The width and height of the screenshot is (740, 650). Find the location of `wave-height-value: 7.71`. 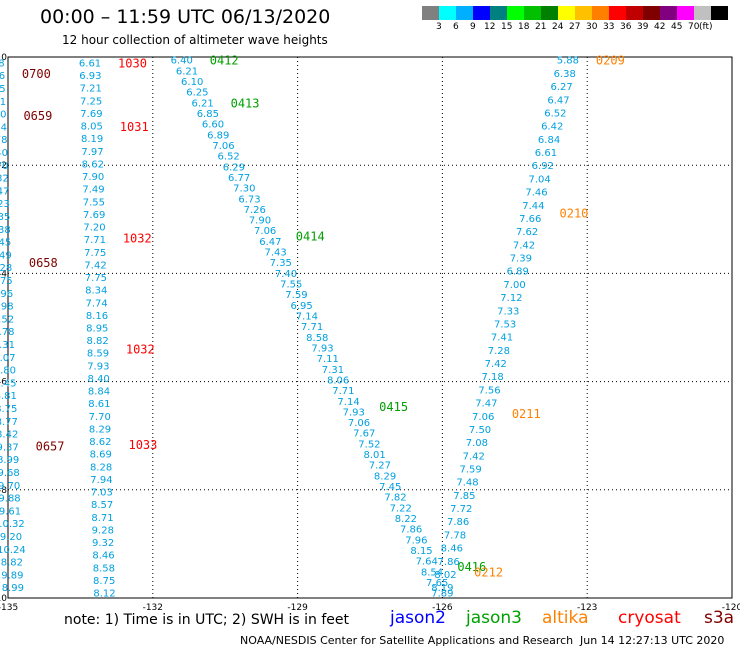

wave-height-value: 7.71 is located at coordinates (95, 240).